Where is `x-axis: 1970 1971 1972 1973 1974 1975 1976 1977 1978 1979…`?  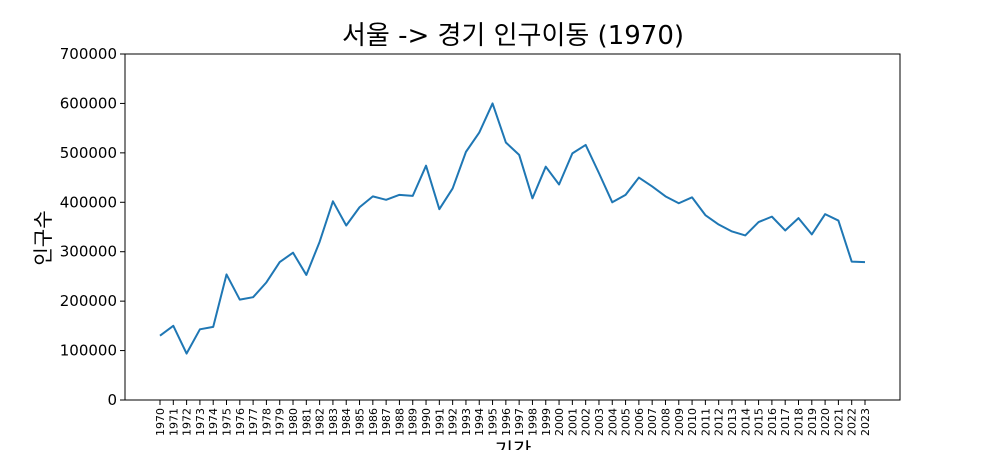
x-axis: 1970 1971 1972 1973 1974 1975 1976 1977 1978 1979… is located at coordinates (513, 418).